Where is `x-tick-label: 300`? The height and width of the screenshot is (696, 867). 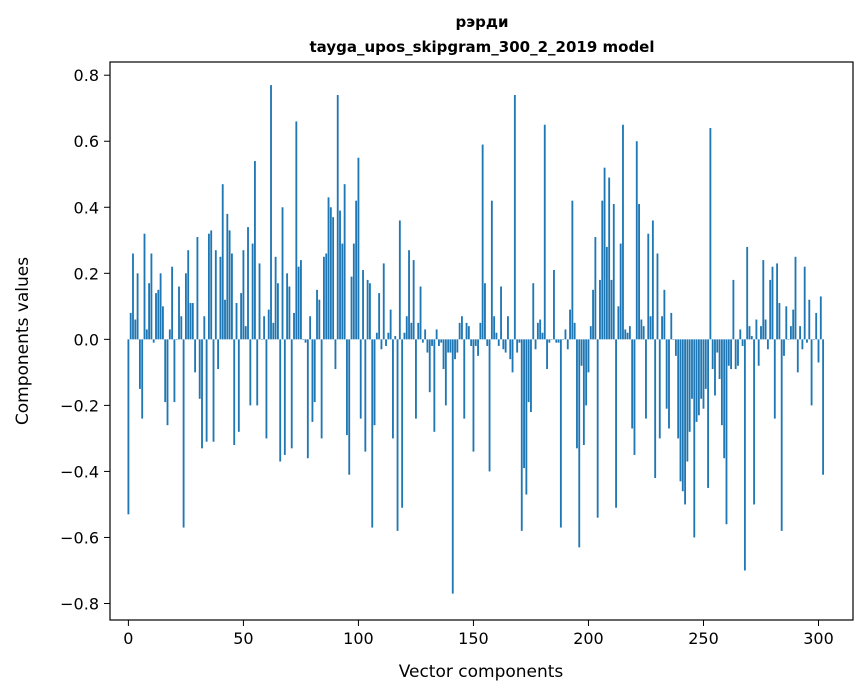 x-tick-label: 300 is located at coordinates (818, 638).